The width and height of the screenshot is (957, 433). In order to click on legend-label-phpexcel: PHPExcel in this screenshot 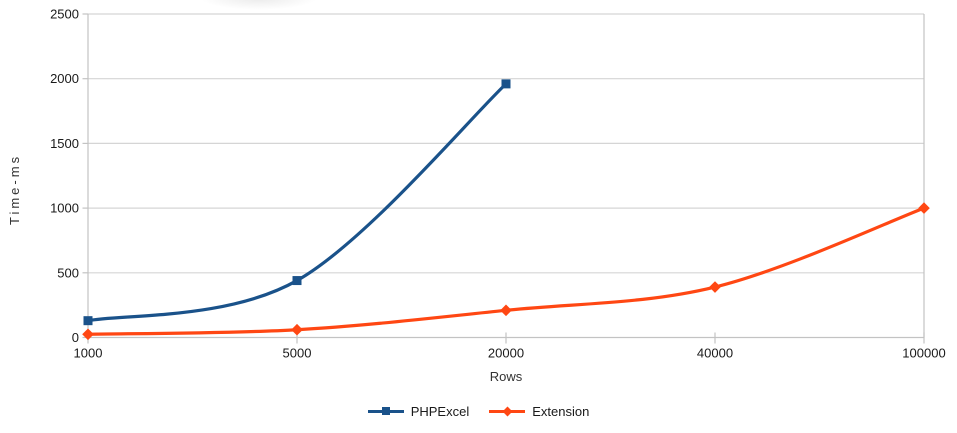, I will do `click(440, 411)`.